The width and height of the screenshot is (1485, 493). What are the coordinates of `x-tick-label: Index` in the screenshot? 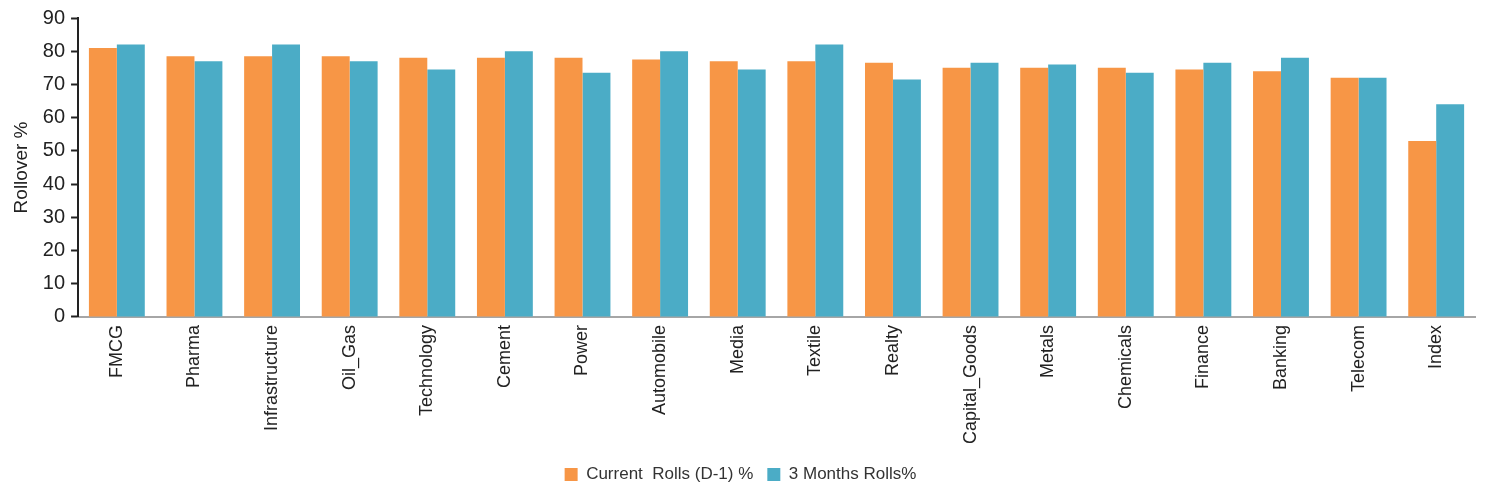 It's located at (1435, 346).